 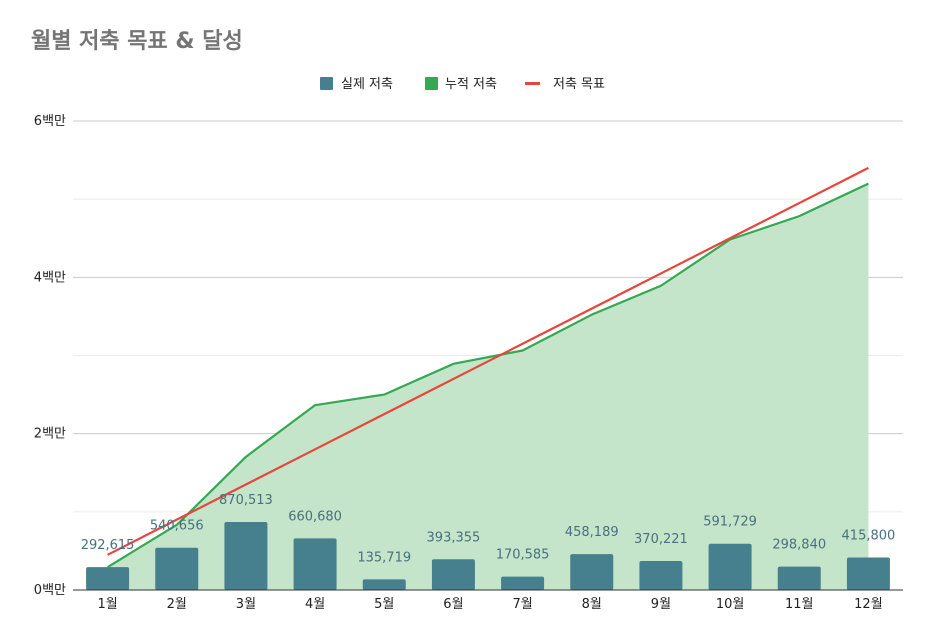 What do you see at coordinates (384, 557) in the screenshot?
I see `bar-value-label: 135,719` at bounding box center [384, 557].